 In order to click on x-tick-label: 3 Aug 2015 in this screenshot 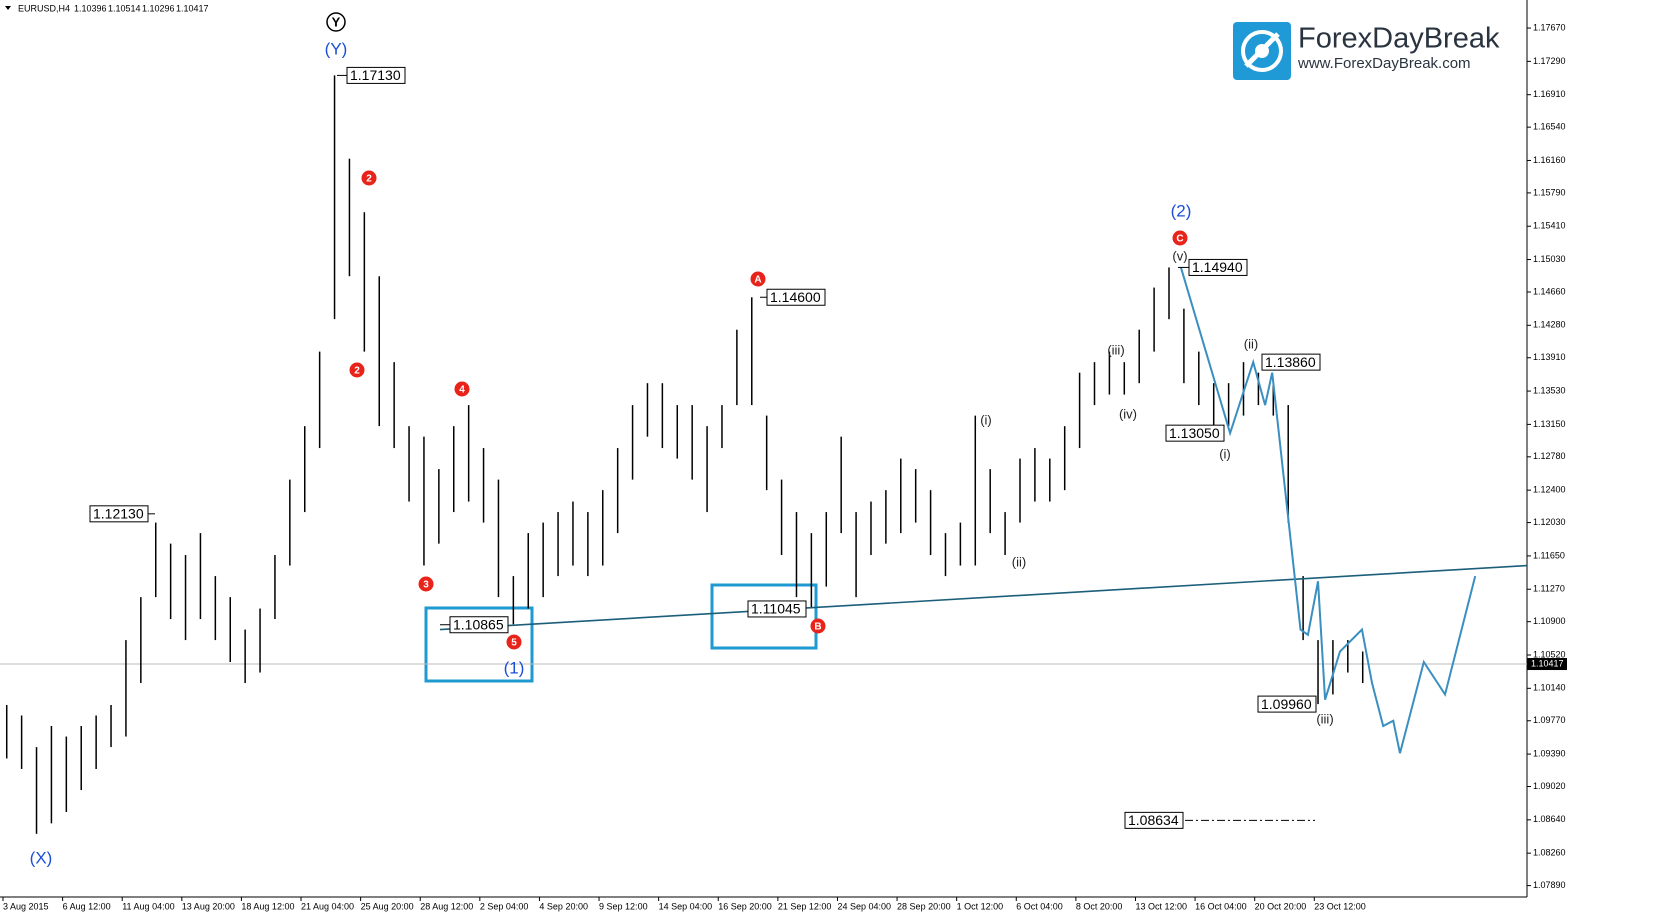, I will do `click(26, 906)`.